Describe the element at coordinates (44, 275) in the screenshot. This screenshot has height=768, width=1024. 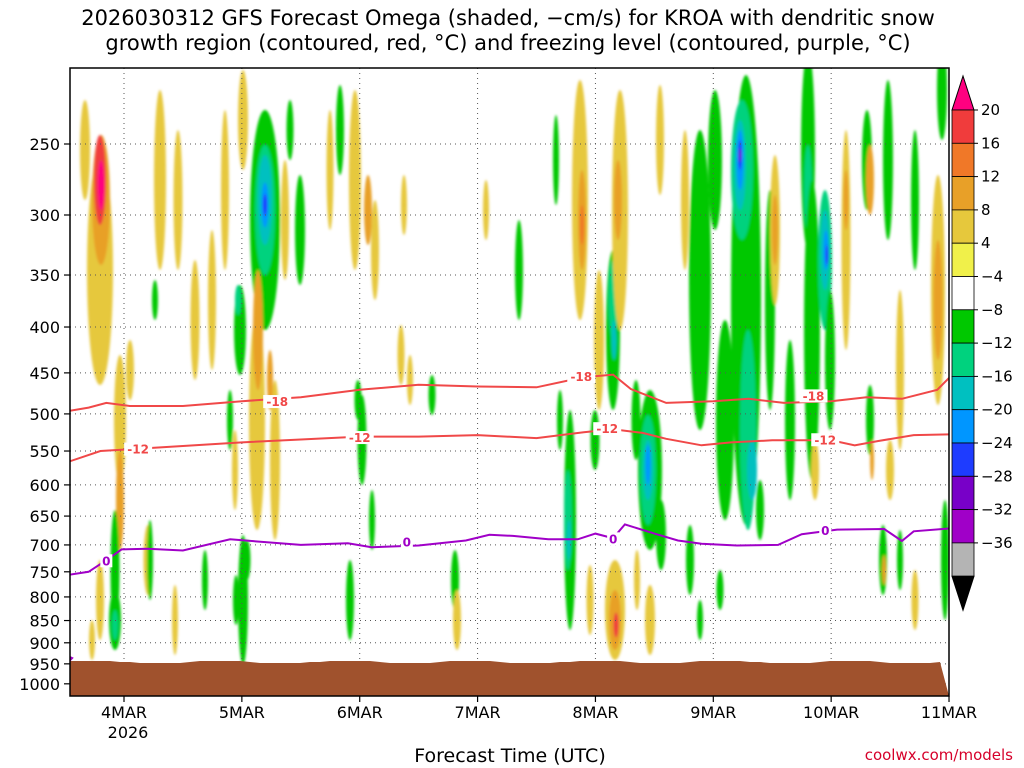
I see `y-tick-label: 350` at that location.